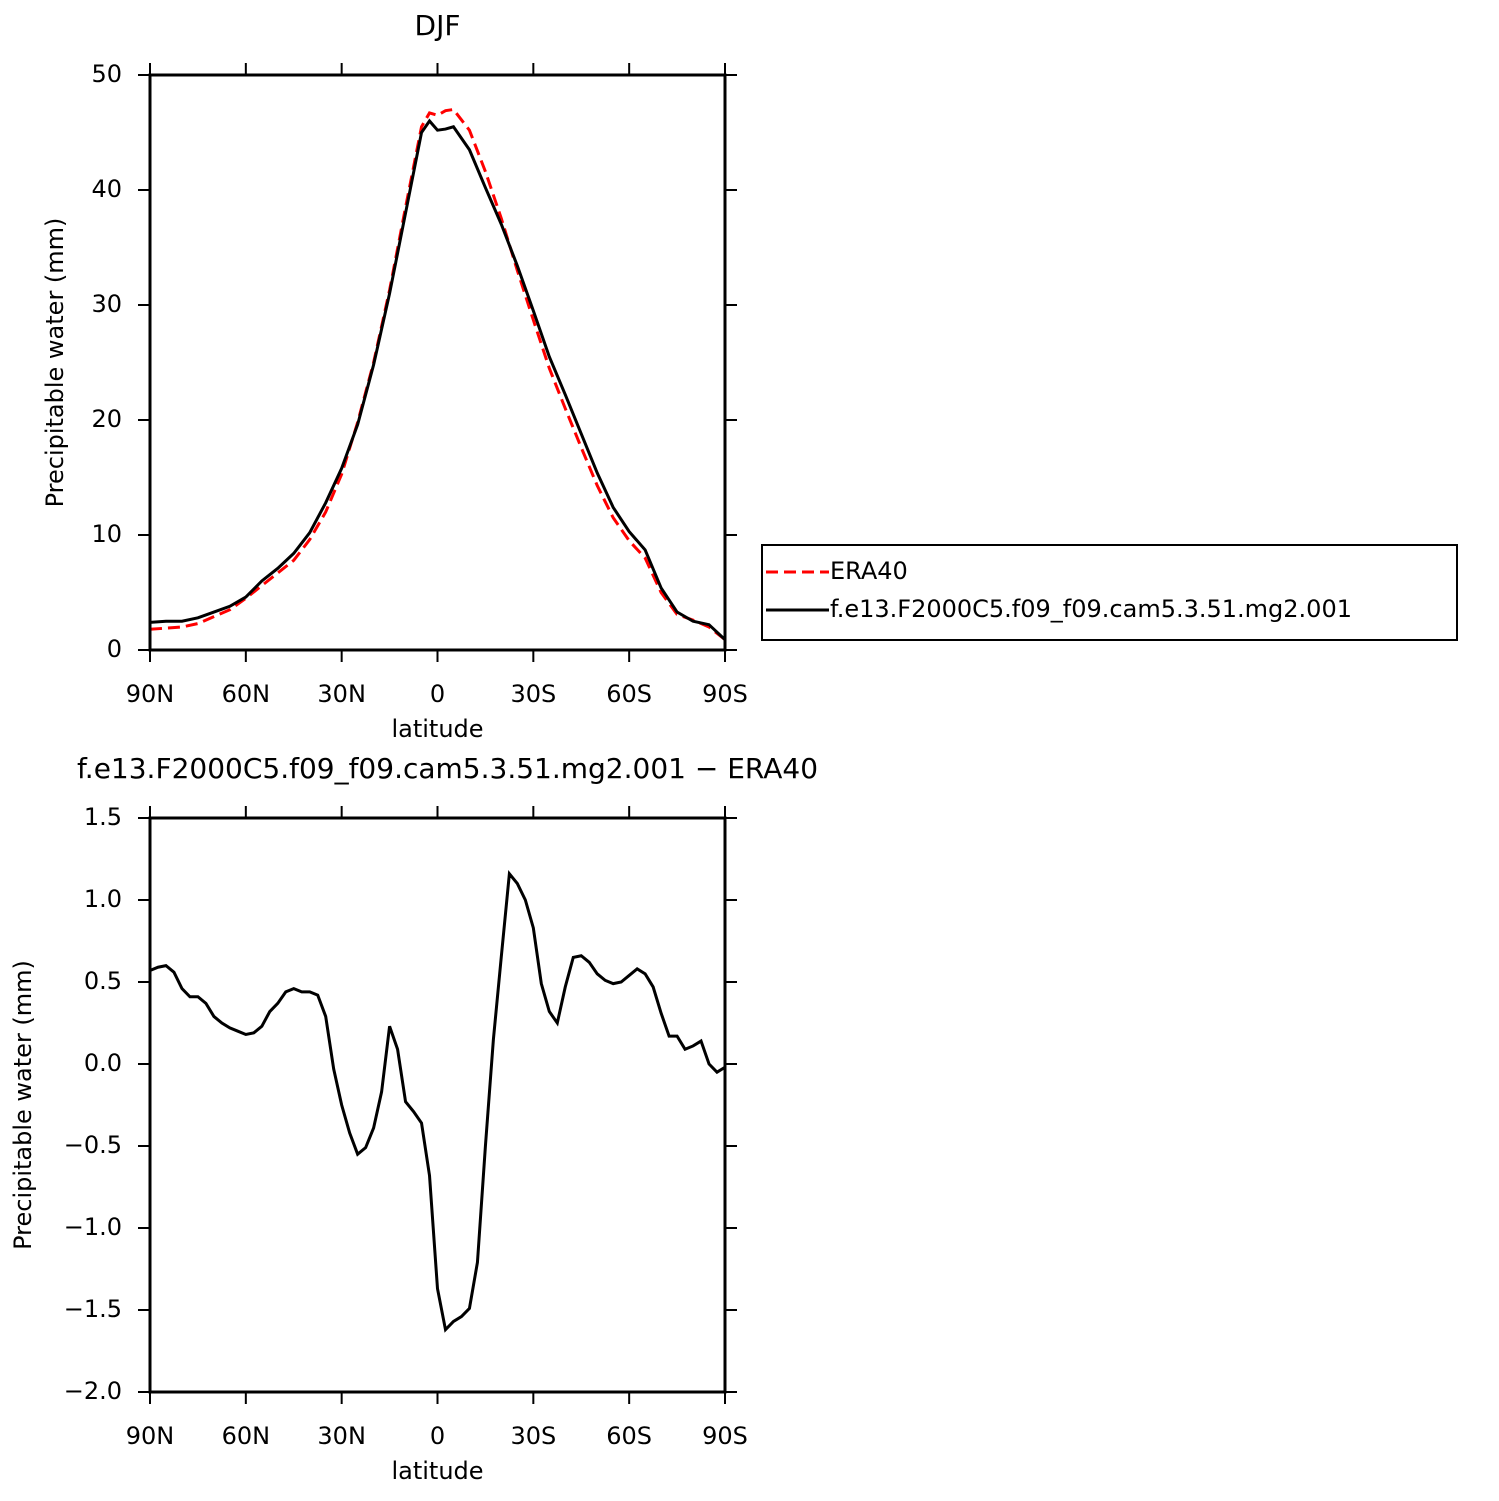 This screenshot has height=1501, width=1499. Describe the element at coordinates (438, 25) in the screenshot. I see `chart-title: DJF` at that location.